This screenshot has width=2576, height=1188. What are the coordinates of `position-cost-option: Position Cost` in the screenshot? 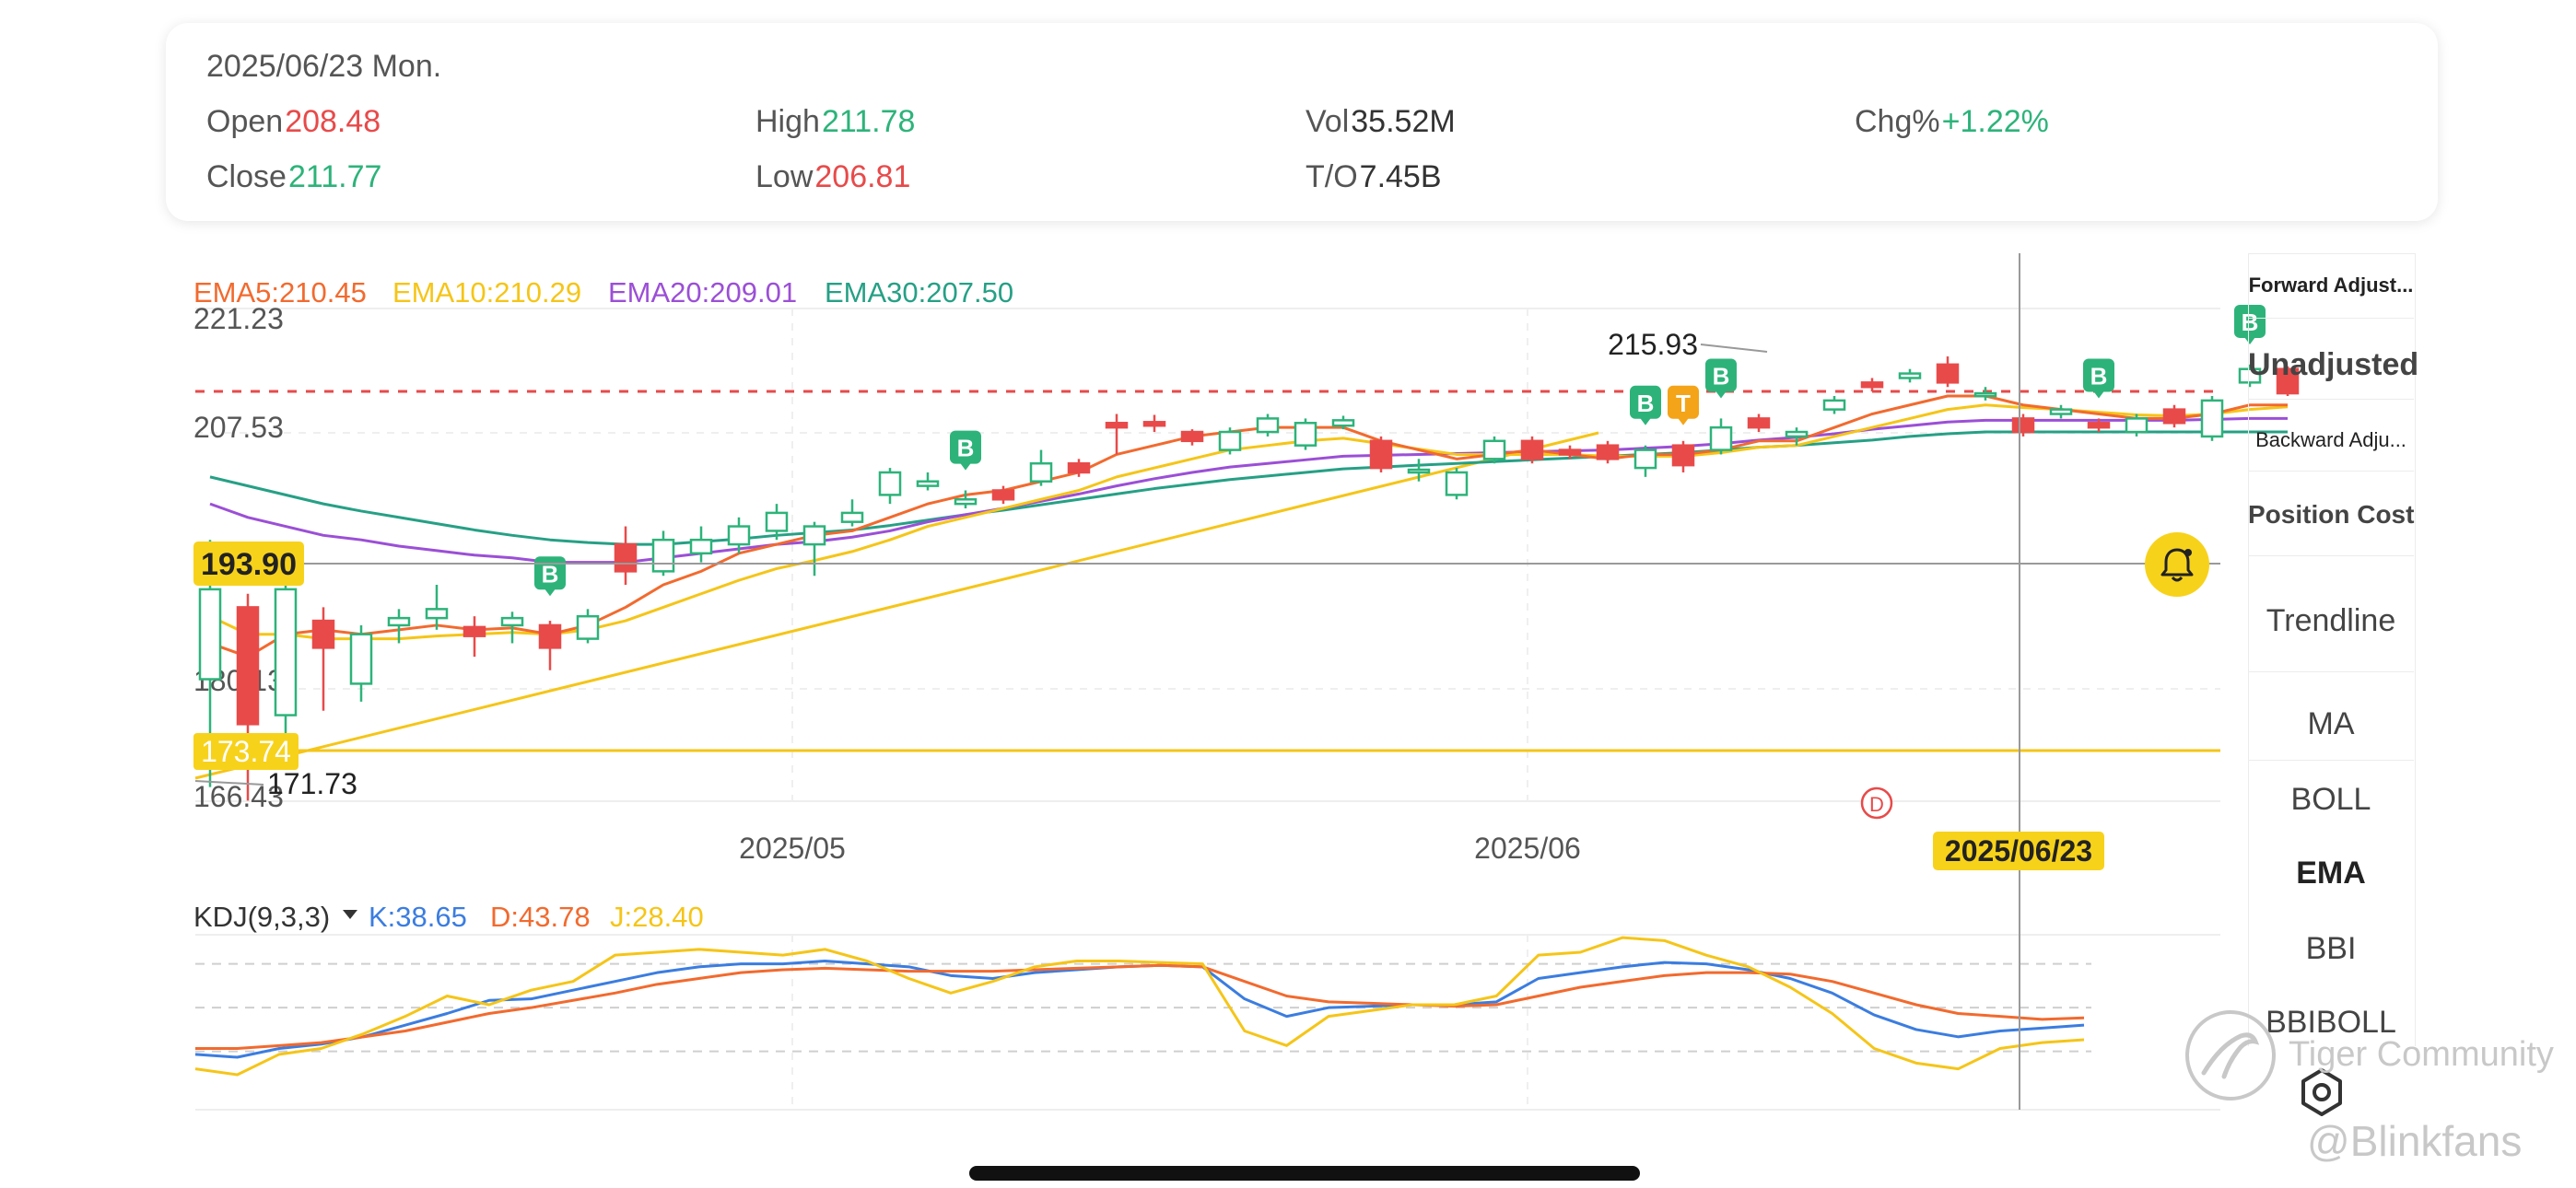 It's located at (2331, 514).